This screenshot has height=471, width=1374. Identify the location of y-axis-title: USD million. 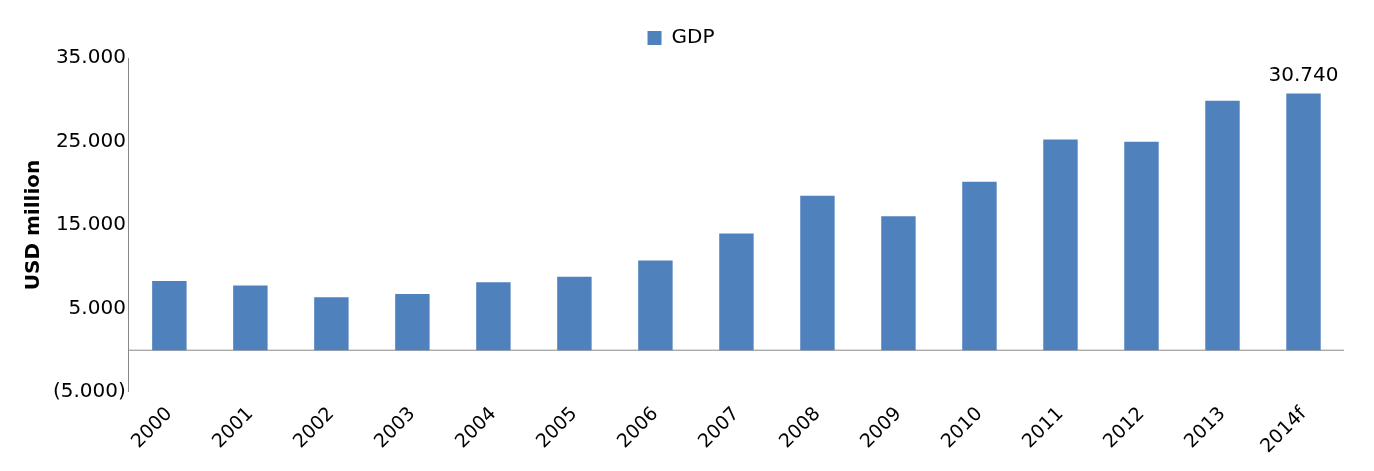
(32, 225).